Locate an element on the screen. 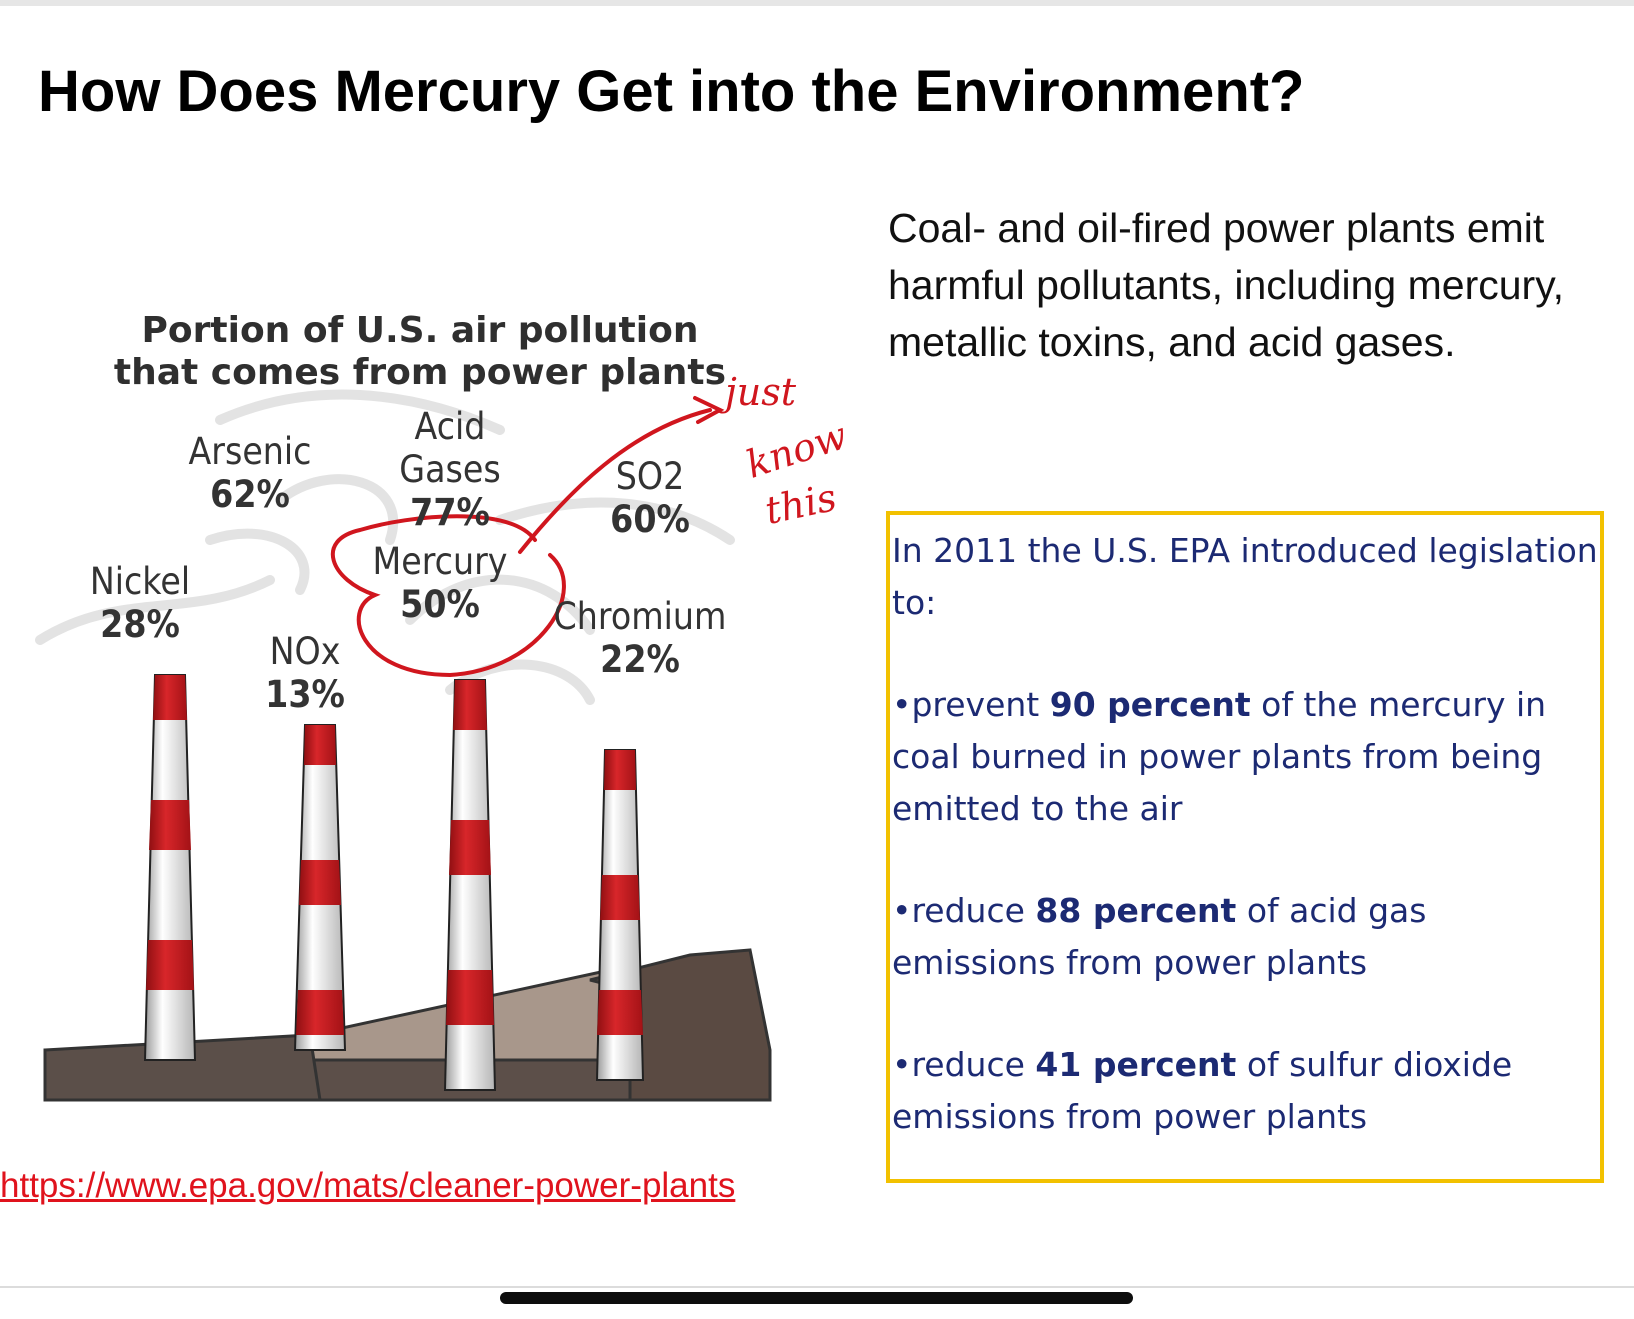 The image size is (1634, 1319). pollutant-name: Arsenic is located at coordinates (250, 451).